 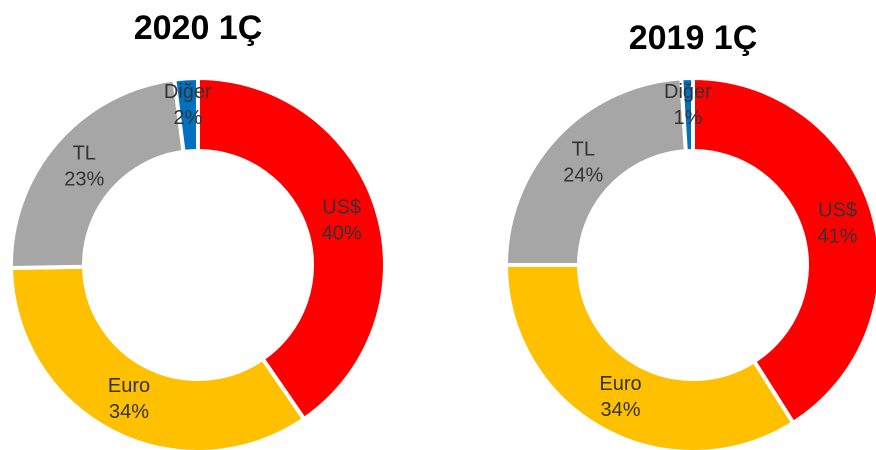 I want to click on slice-value-label: 2%, so click(x=187, y=118).